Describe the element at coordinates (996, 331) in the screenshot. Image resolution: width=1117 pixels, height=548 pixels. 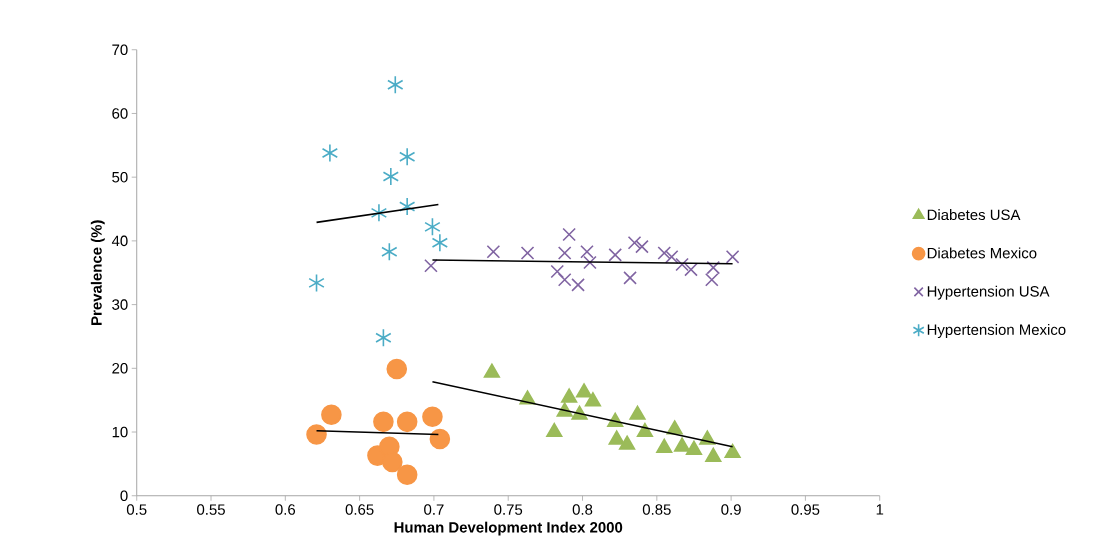
I see `legend-label: Hypertension Mexico` at that location.